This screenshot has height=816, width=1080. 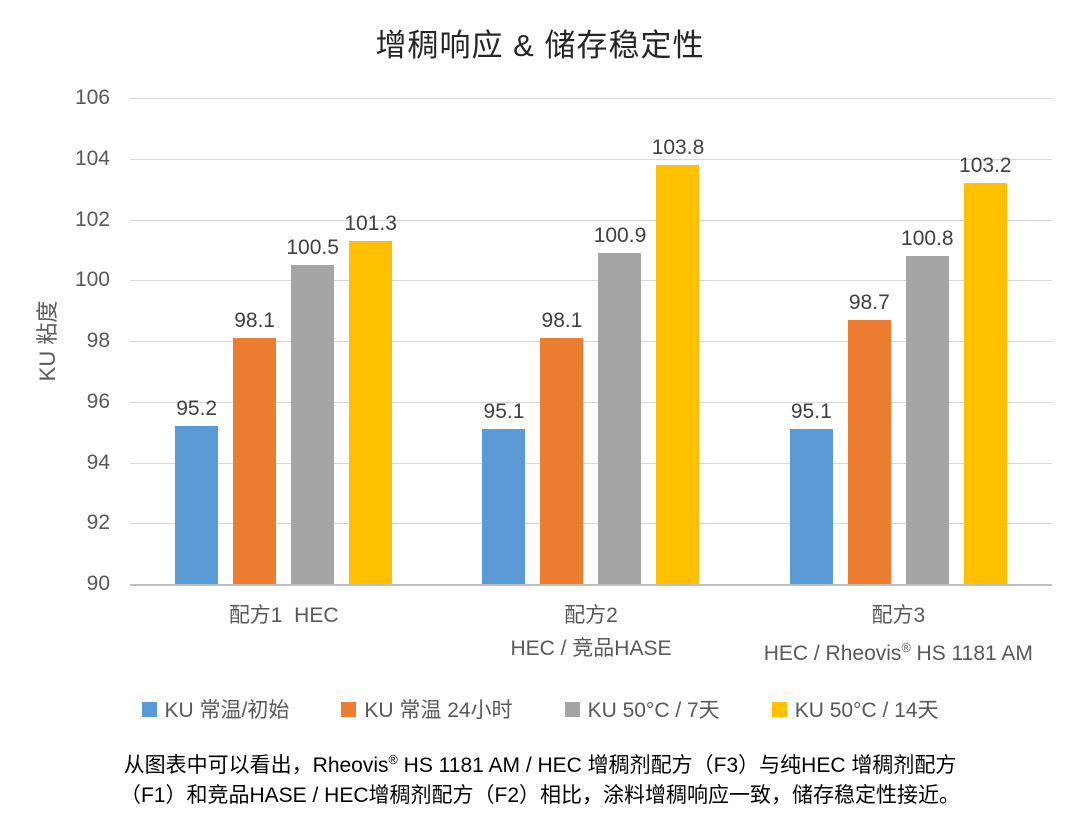 I want to click on category-label-1: 配方1 HEC, so click(x=283, y=634).